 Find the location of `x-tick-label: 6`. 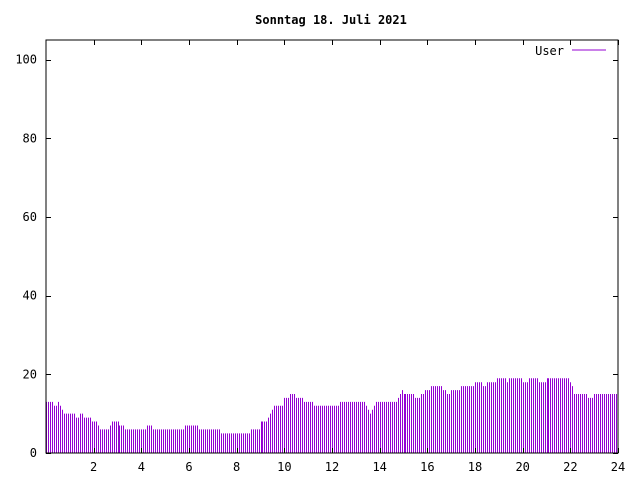

x-tick-label: 6 is located at coordinates (188, 467).